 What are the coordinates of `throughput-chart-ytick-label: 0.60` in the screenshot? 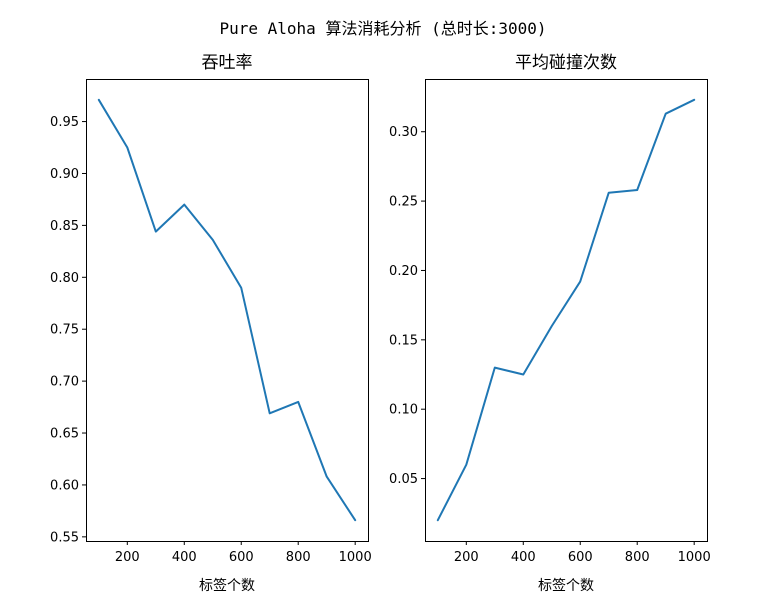 It's located at (64, 485).